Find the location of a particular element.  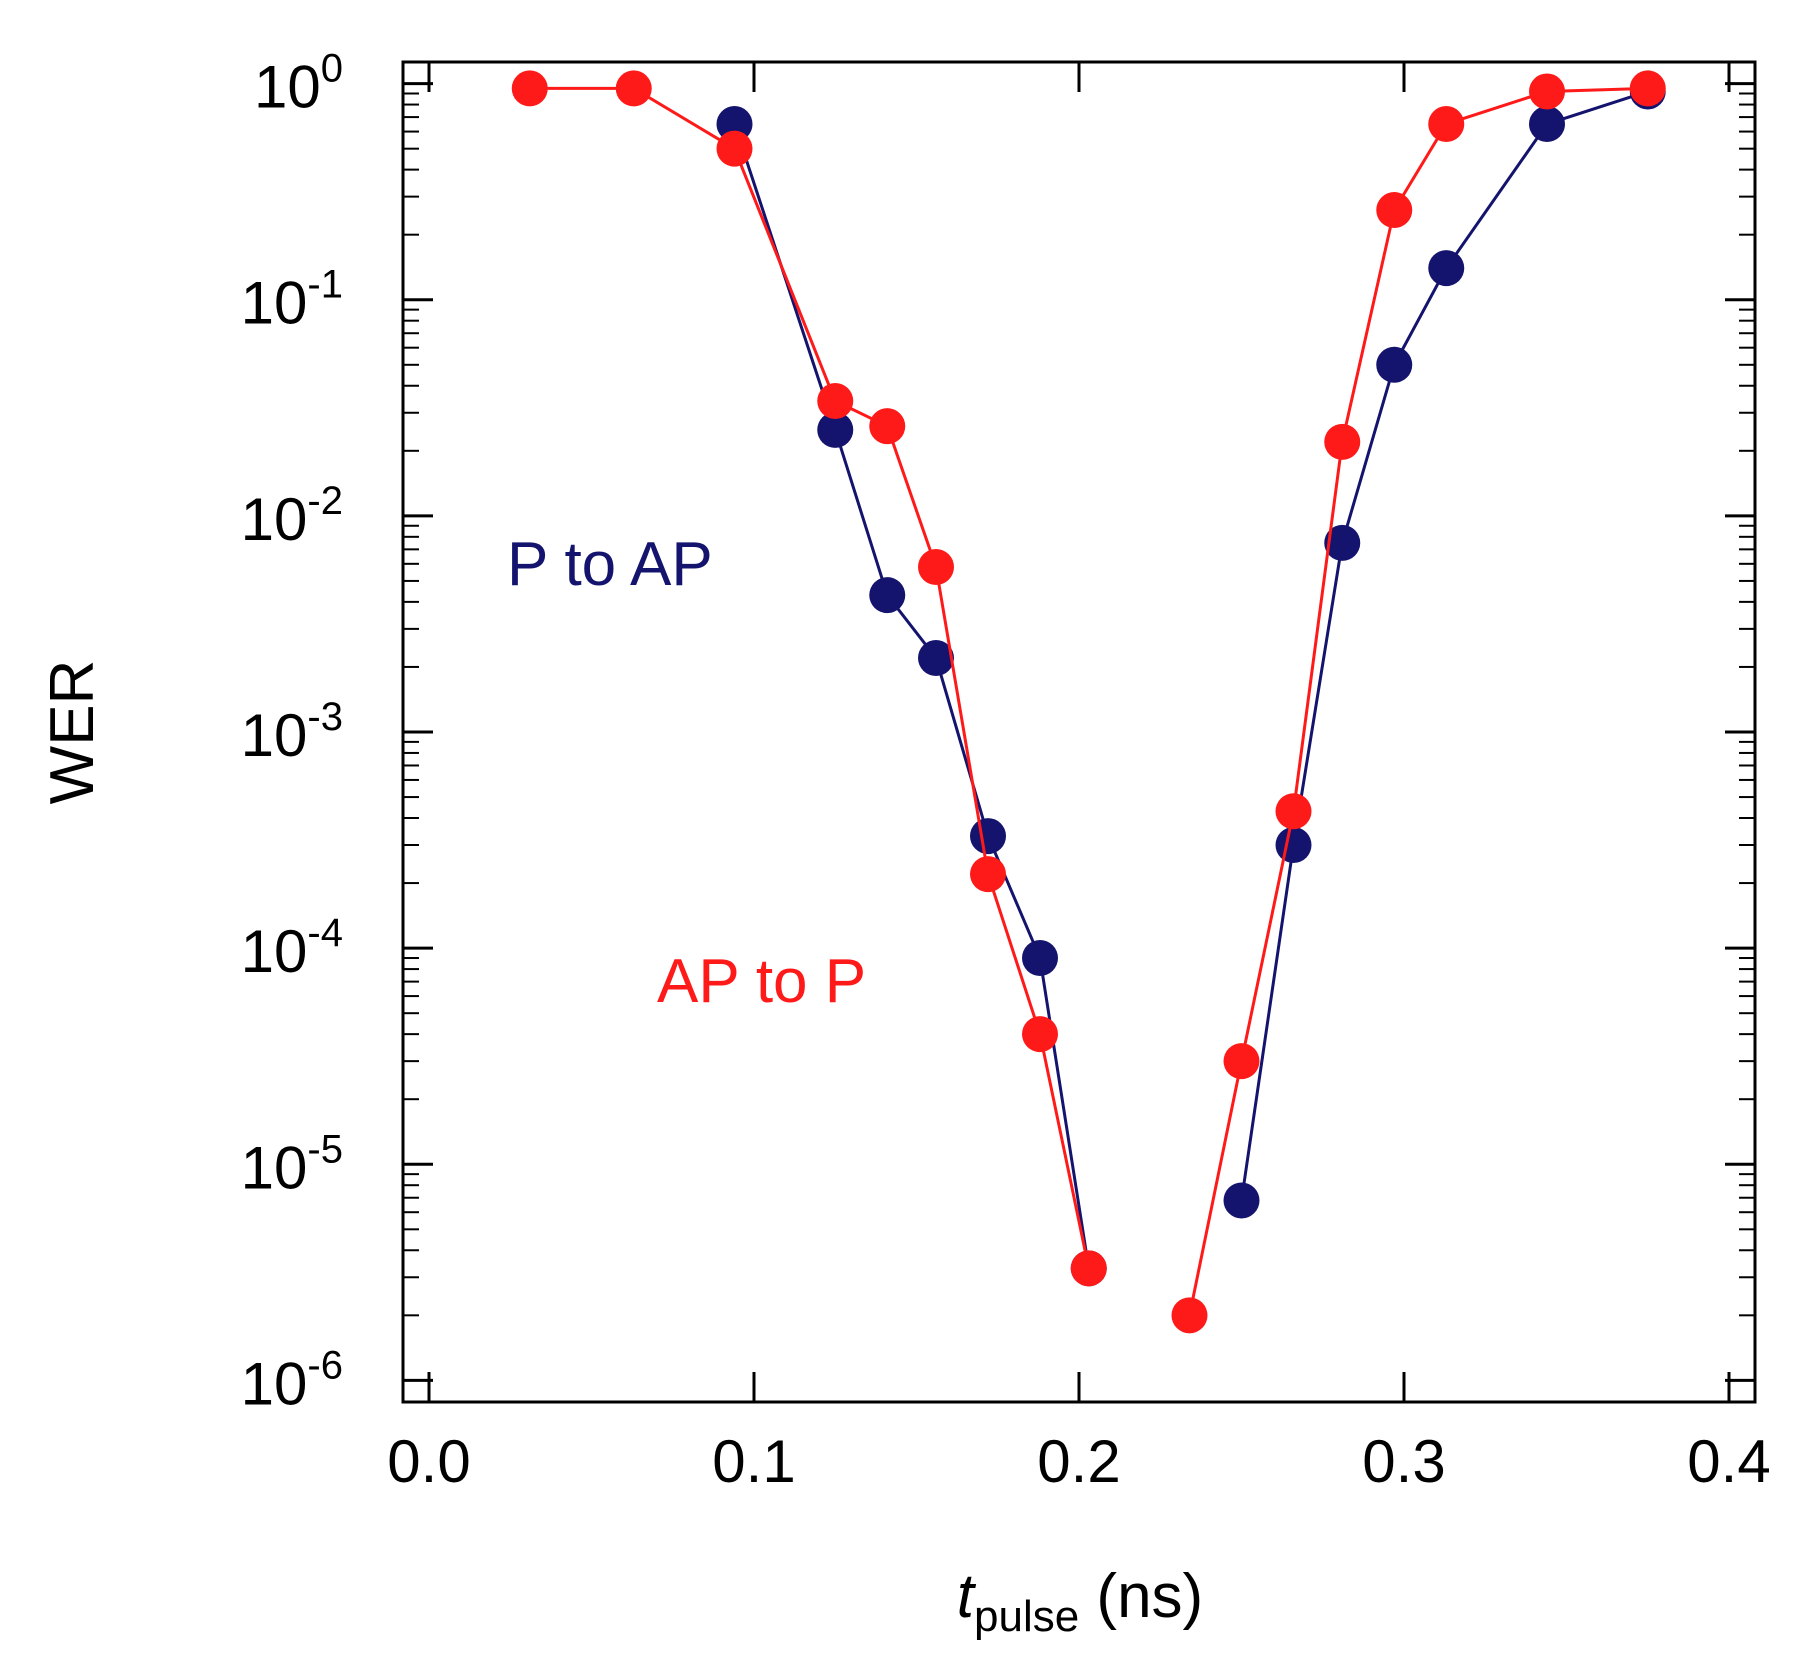

y-tick-label: 10⁻² is located at coordinates (292, 516).